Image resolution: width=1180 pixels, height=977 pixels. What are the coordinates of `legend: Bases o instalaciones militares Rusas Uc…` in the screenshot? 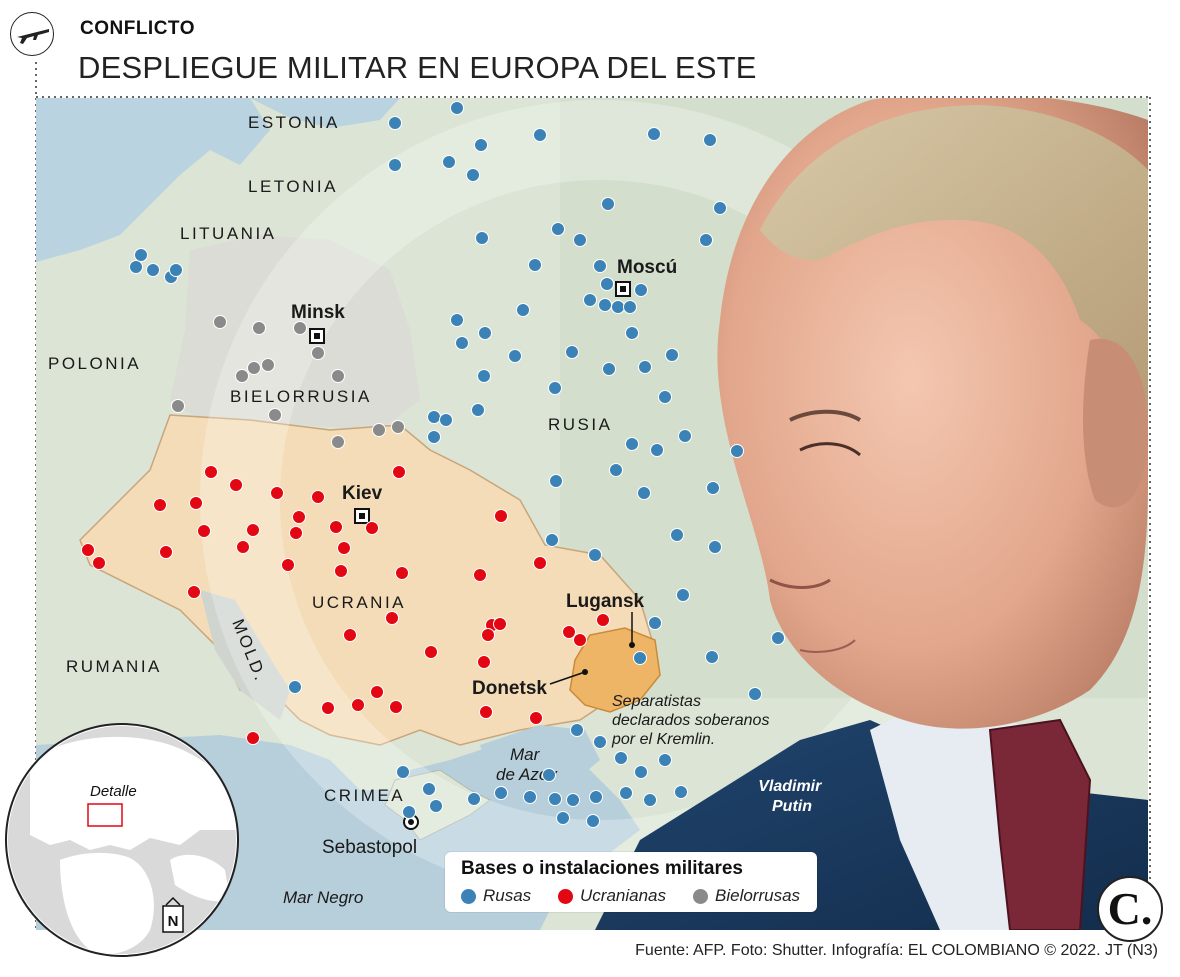 It's located at (631, 882).